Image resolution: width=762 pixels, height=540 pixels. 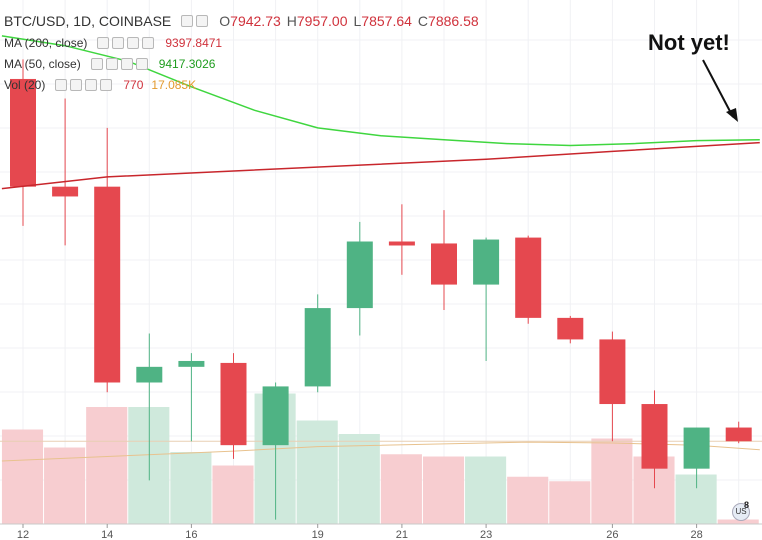 What do you see at coordinates (612, 534) in the screenshot?
I see `x-tick-label: 26` at bounding box center [612, 534].